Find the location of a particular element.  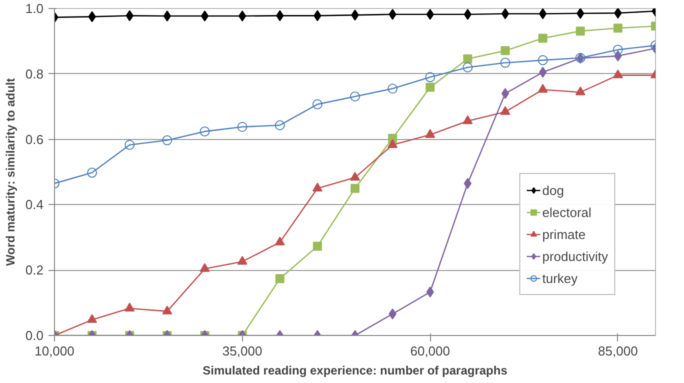

legend-label: electoral is located at coordinates (567, 212).